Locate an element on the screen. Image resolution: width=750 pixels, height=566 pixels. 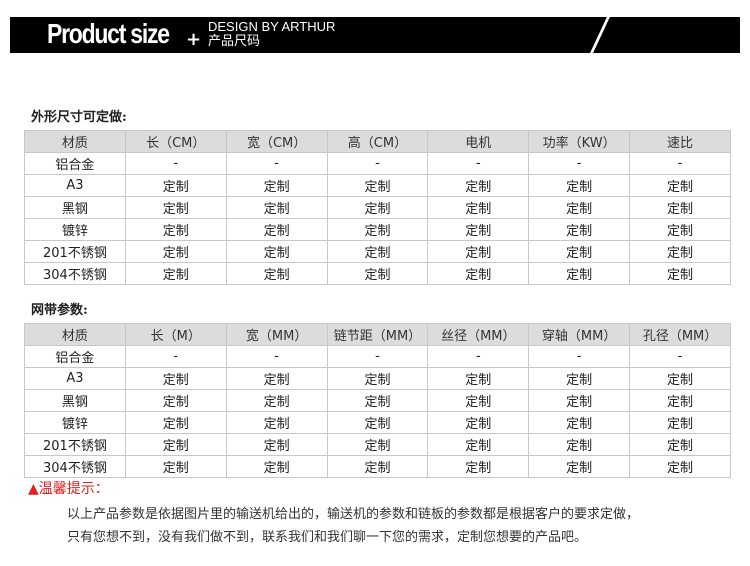
table-row: A3 定制 定制 定制 定制 定制 定制 is located at coordinates (377, 185).